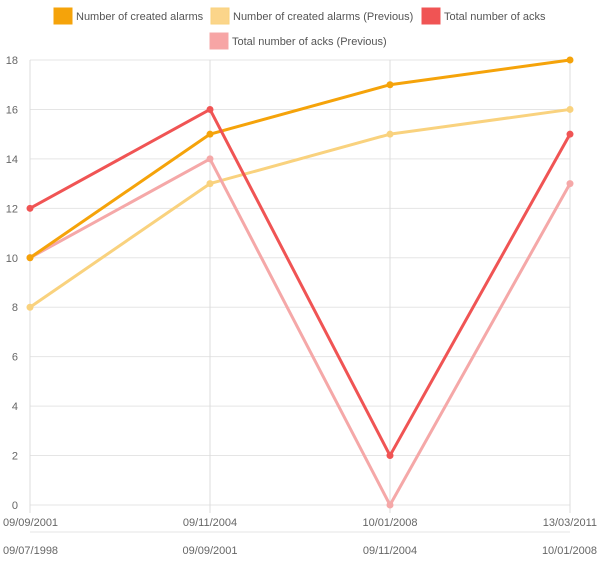 Image resolution: width=600 pixels, height=565 pixels. Describe the element at coordinates (569, 551) in the screenshot. I see `x-tick-label-secondary: 10/01/2008` at that location.